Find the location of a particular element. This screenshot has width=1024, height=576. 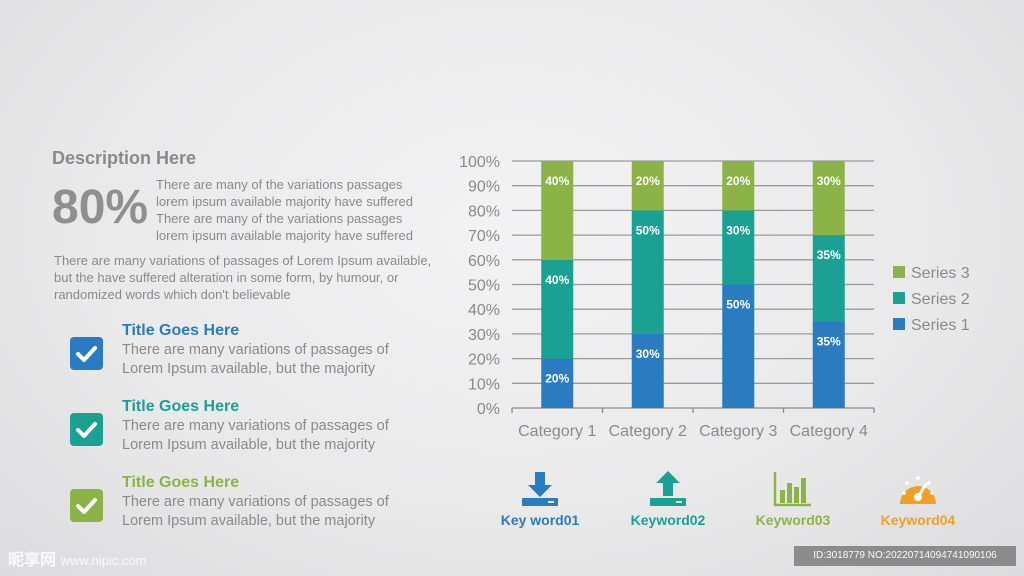

x-tick-label: Category 4 is located at coordinates (829, 431).